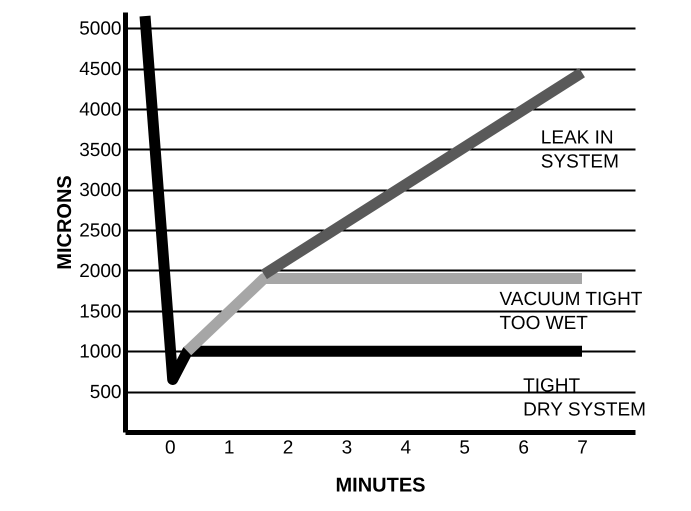 The height and width of the screenshot is (511, 691). I want to click on y-tick-label: 4500, so click(100, 69).